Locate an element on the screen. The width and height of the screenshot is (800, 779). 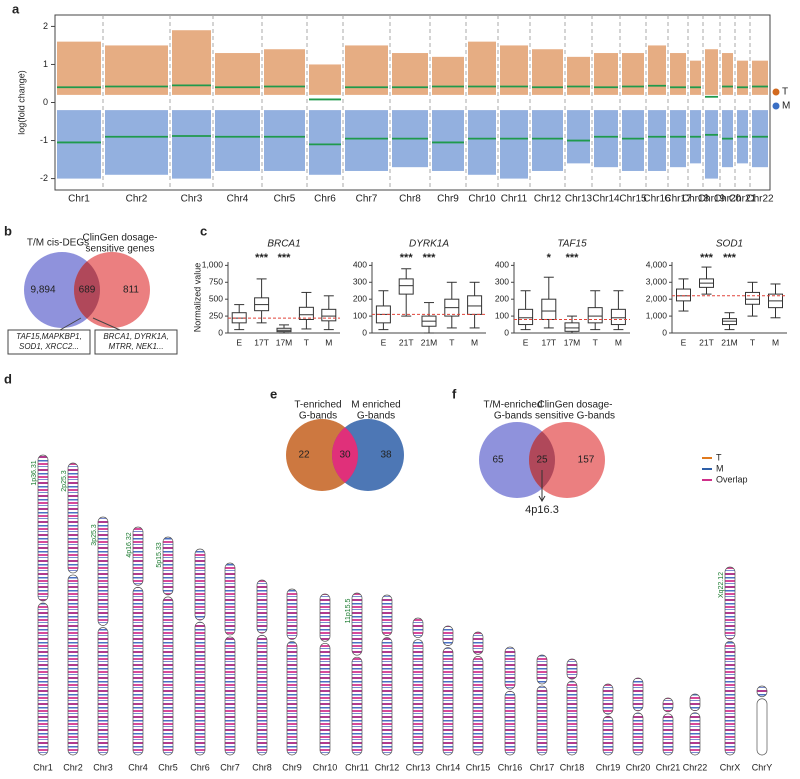
chromosome-label: Chr10 is located at coordinates (325, 767).